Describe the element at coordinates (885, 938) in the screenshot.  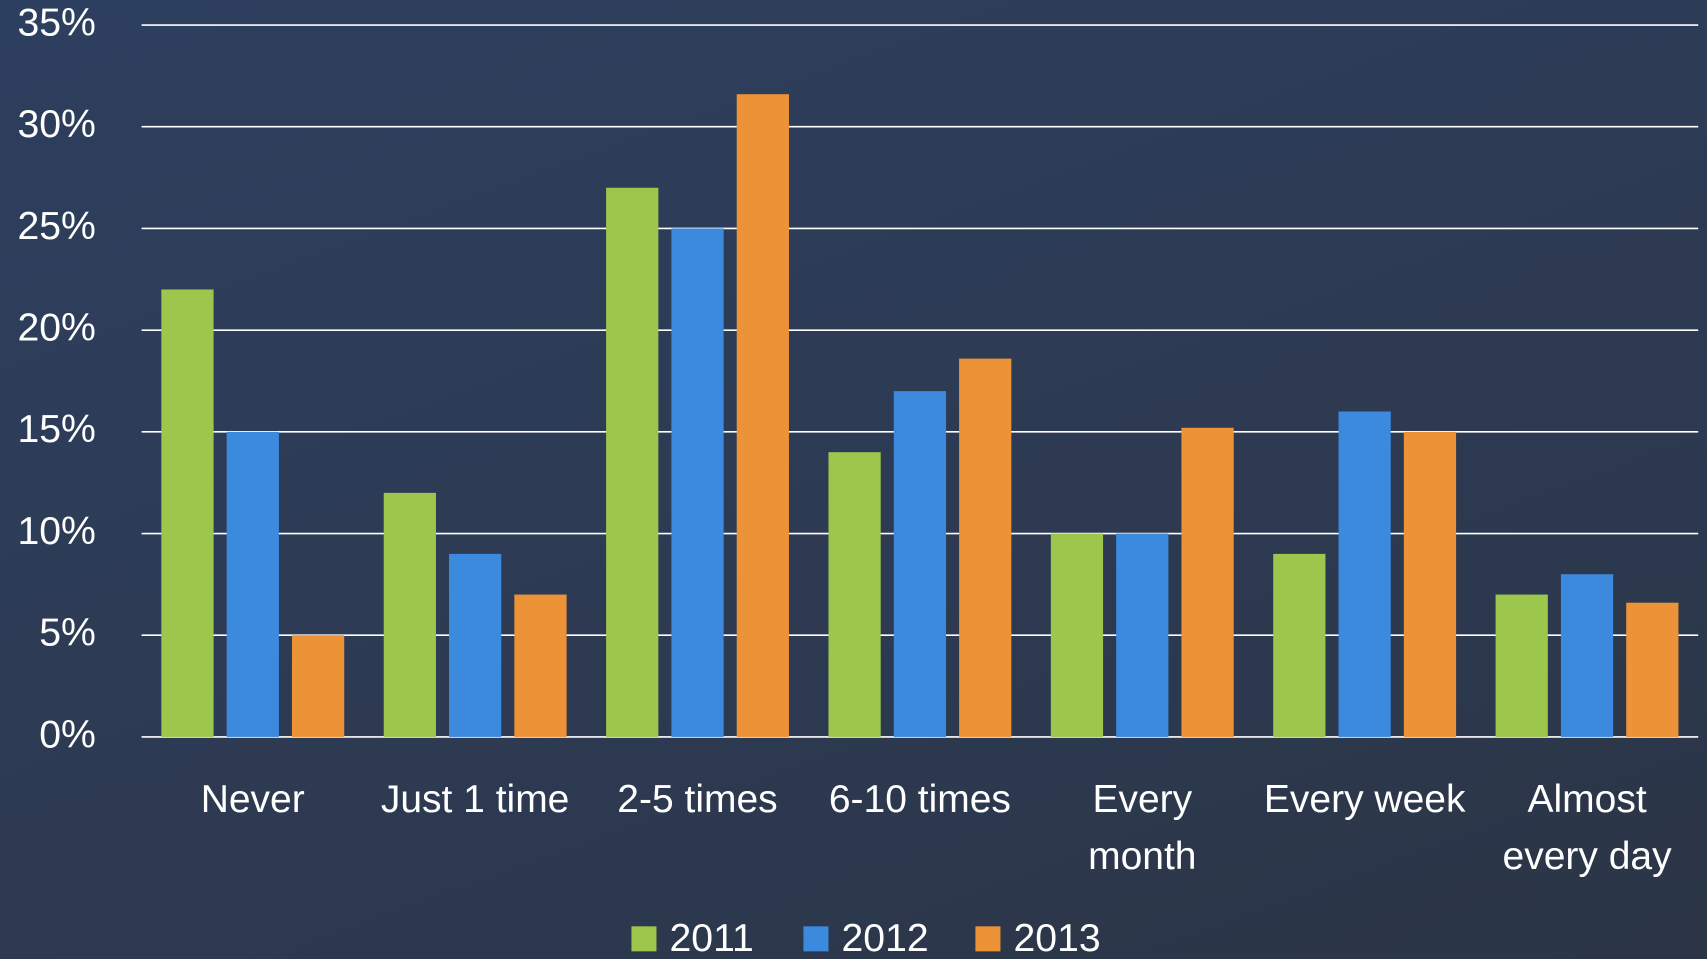
I see `legend-label: 2012` at that location.